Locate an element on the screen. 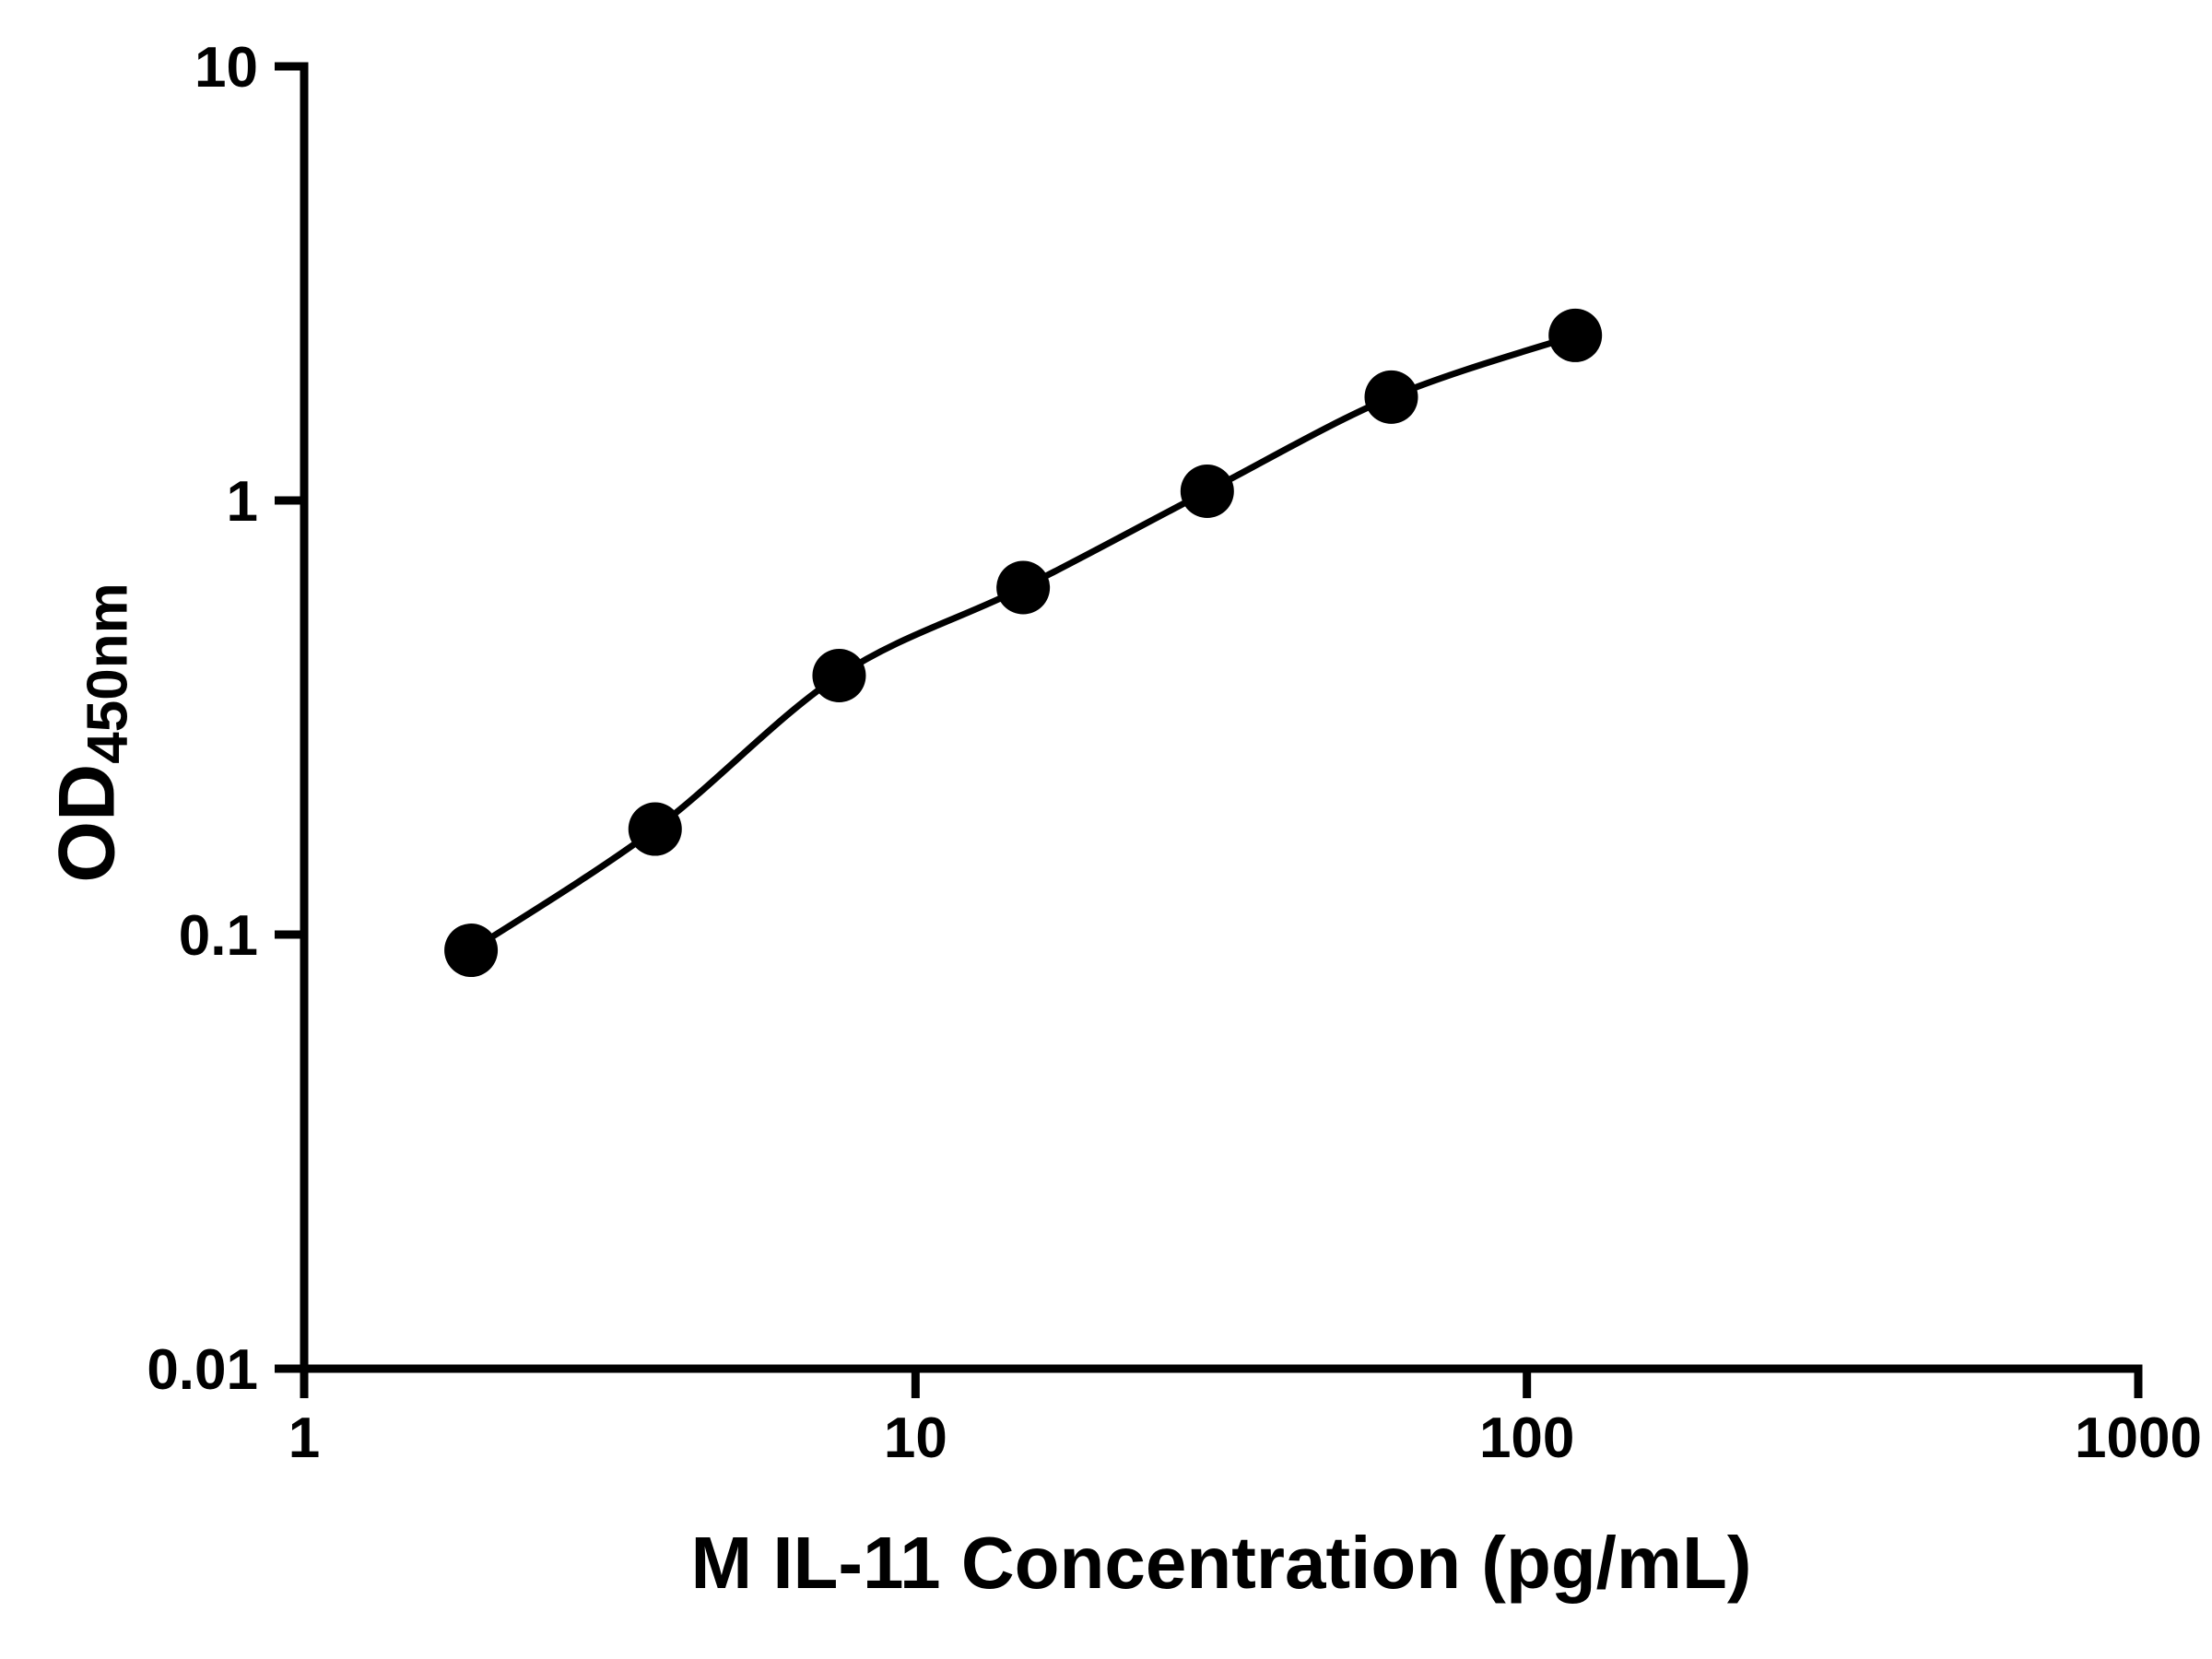 This screenshot has height=1659, width=2212. x-axis-tick-label: 10 is located at coordinates (915, 1438).